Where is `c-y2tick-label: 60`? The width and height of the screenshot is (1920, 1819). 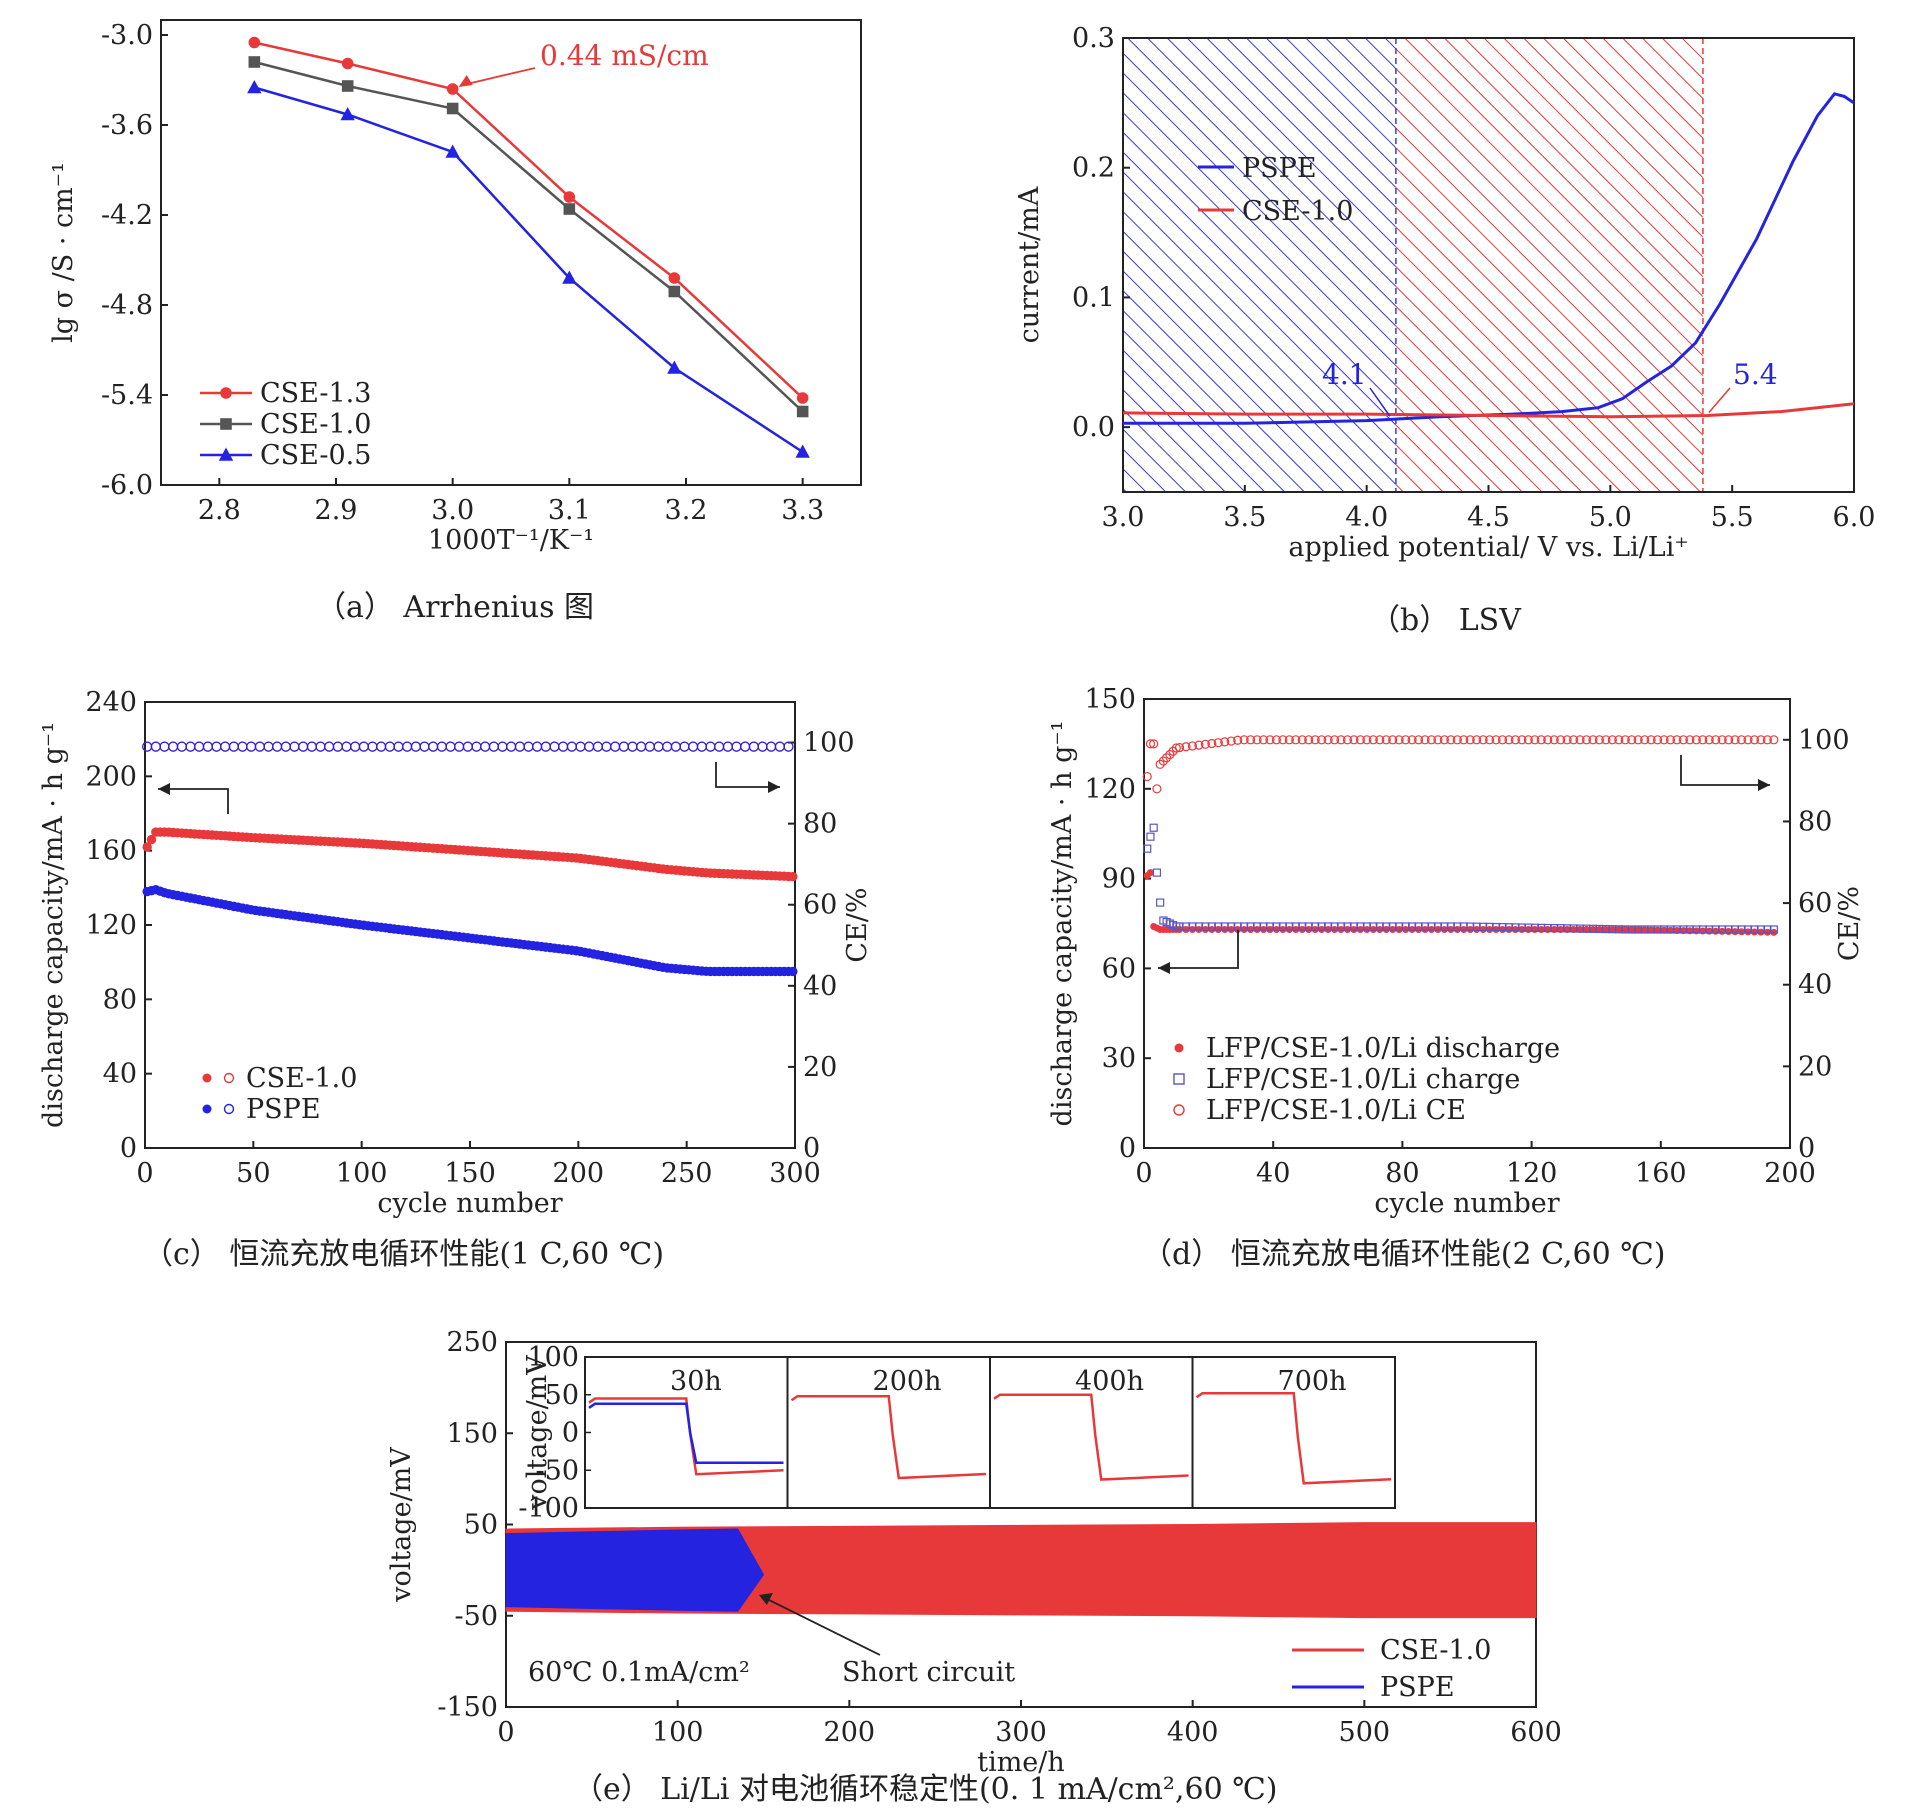 c-y2tick-label: 60 is located at coordinates (820, 905).